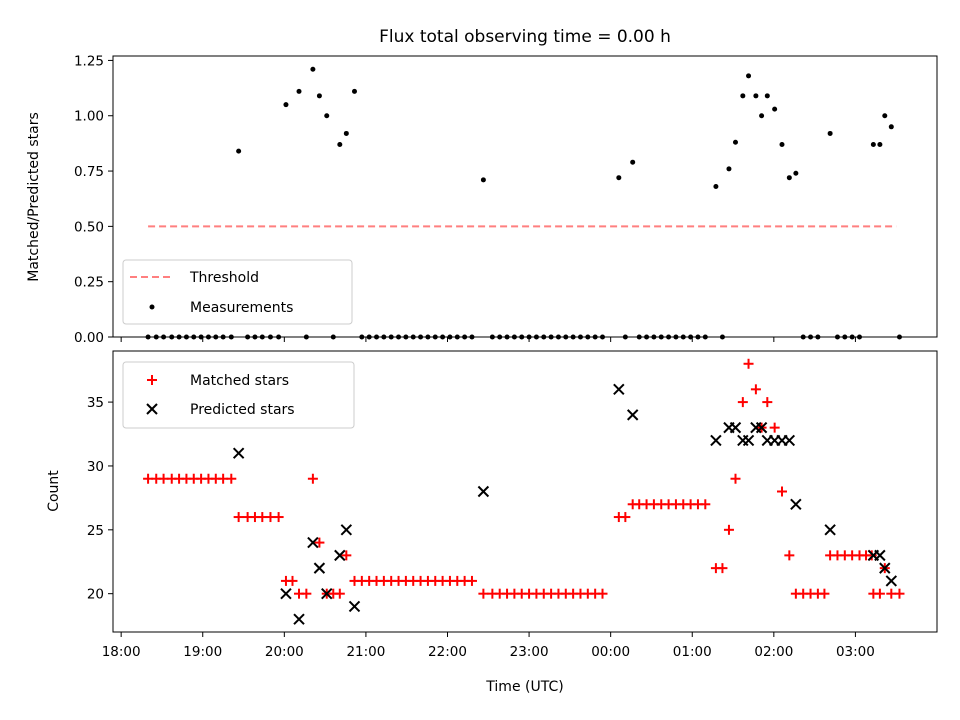  Describe the element at coordinates (152, 380) in the screenshot. I see `matched-legend-swatch` at that location.